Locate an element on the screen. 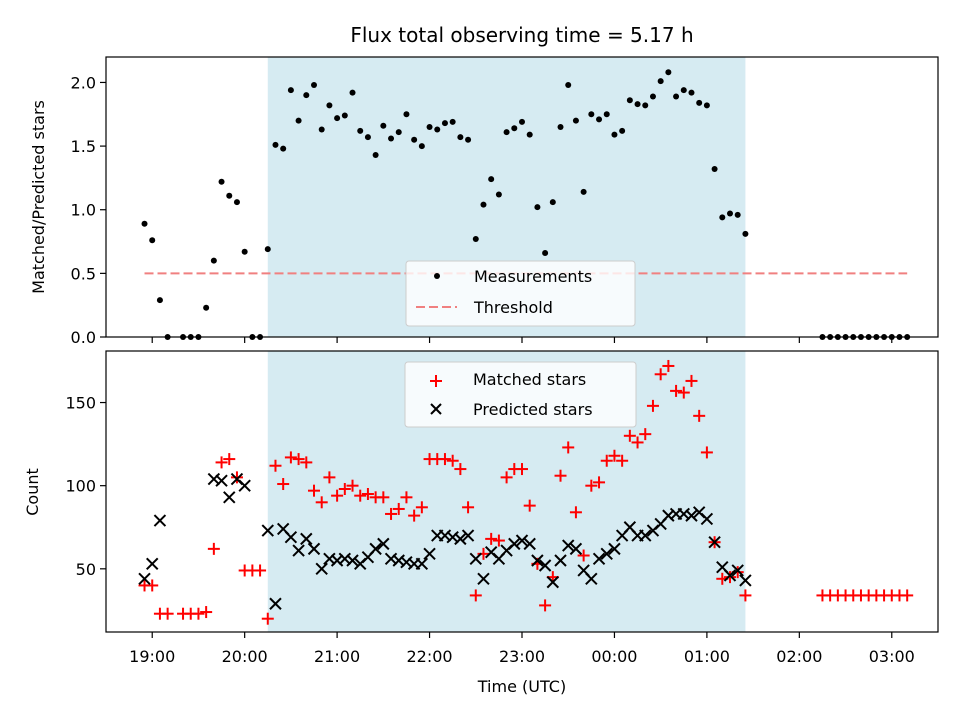  top-y-axis-label: Matched/Predicted stars is located at coordinates (38, 197).